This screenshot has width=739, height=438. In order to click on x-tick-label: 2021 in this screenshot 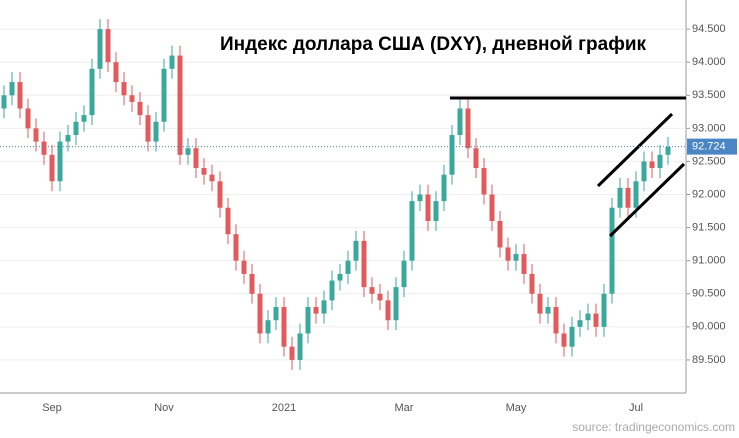, I will do `click(284, 408)`.